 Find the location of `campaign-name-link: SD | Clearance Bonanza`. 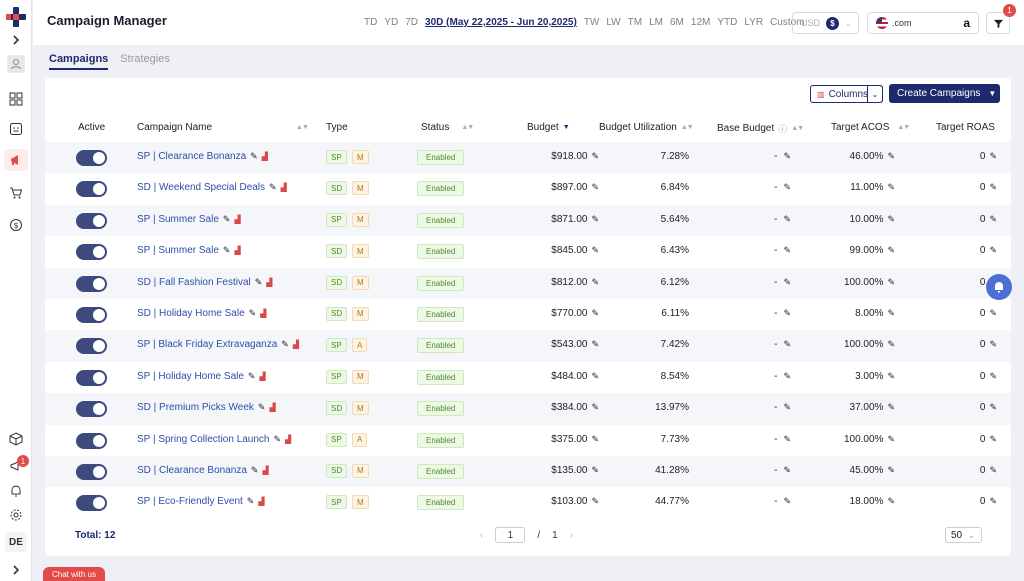

campaign-name-link: SD | Clearance Bonanza is located at coordinates (192, 470).